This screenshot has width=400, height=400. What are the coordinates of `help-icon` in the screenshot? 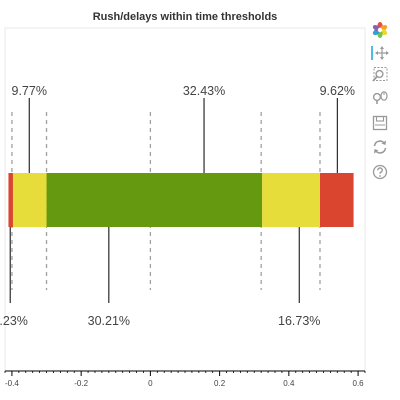 It's located at (380, 172).